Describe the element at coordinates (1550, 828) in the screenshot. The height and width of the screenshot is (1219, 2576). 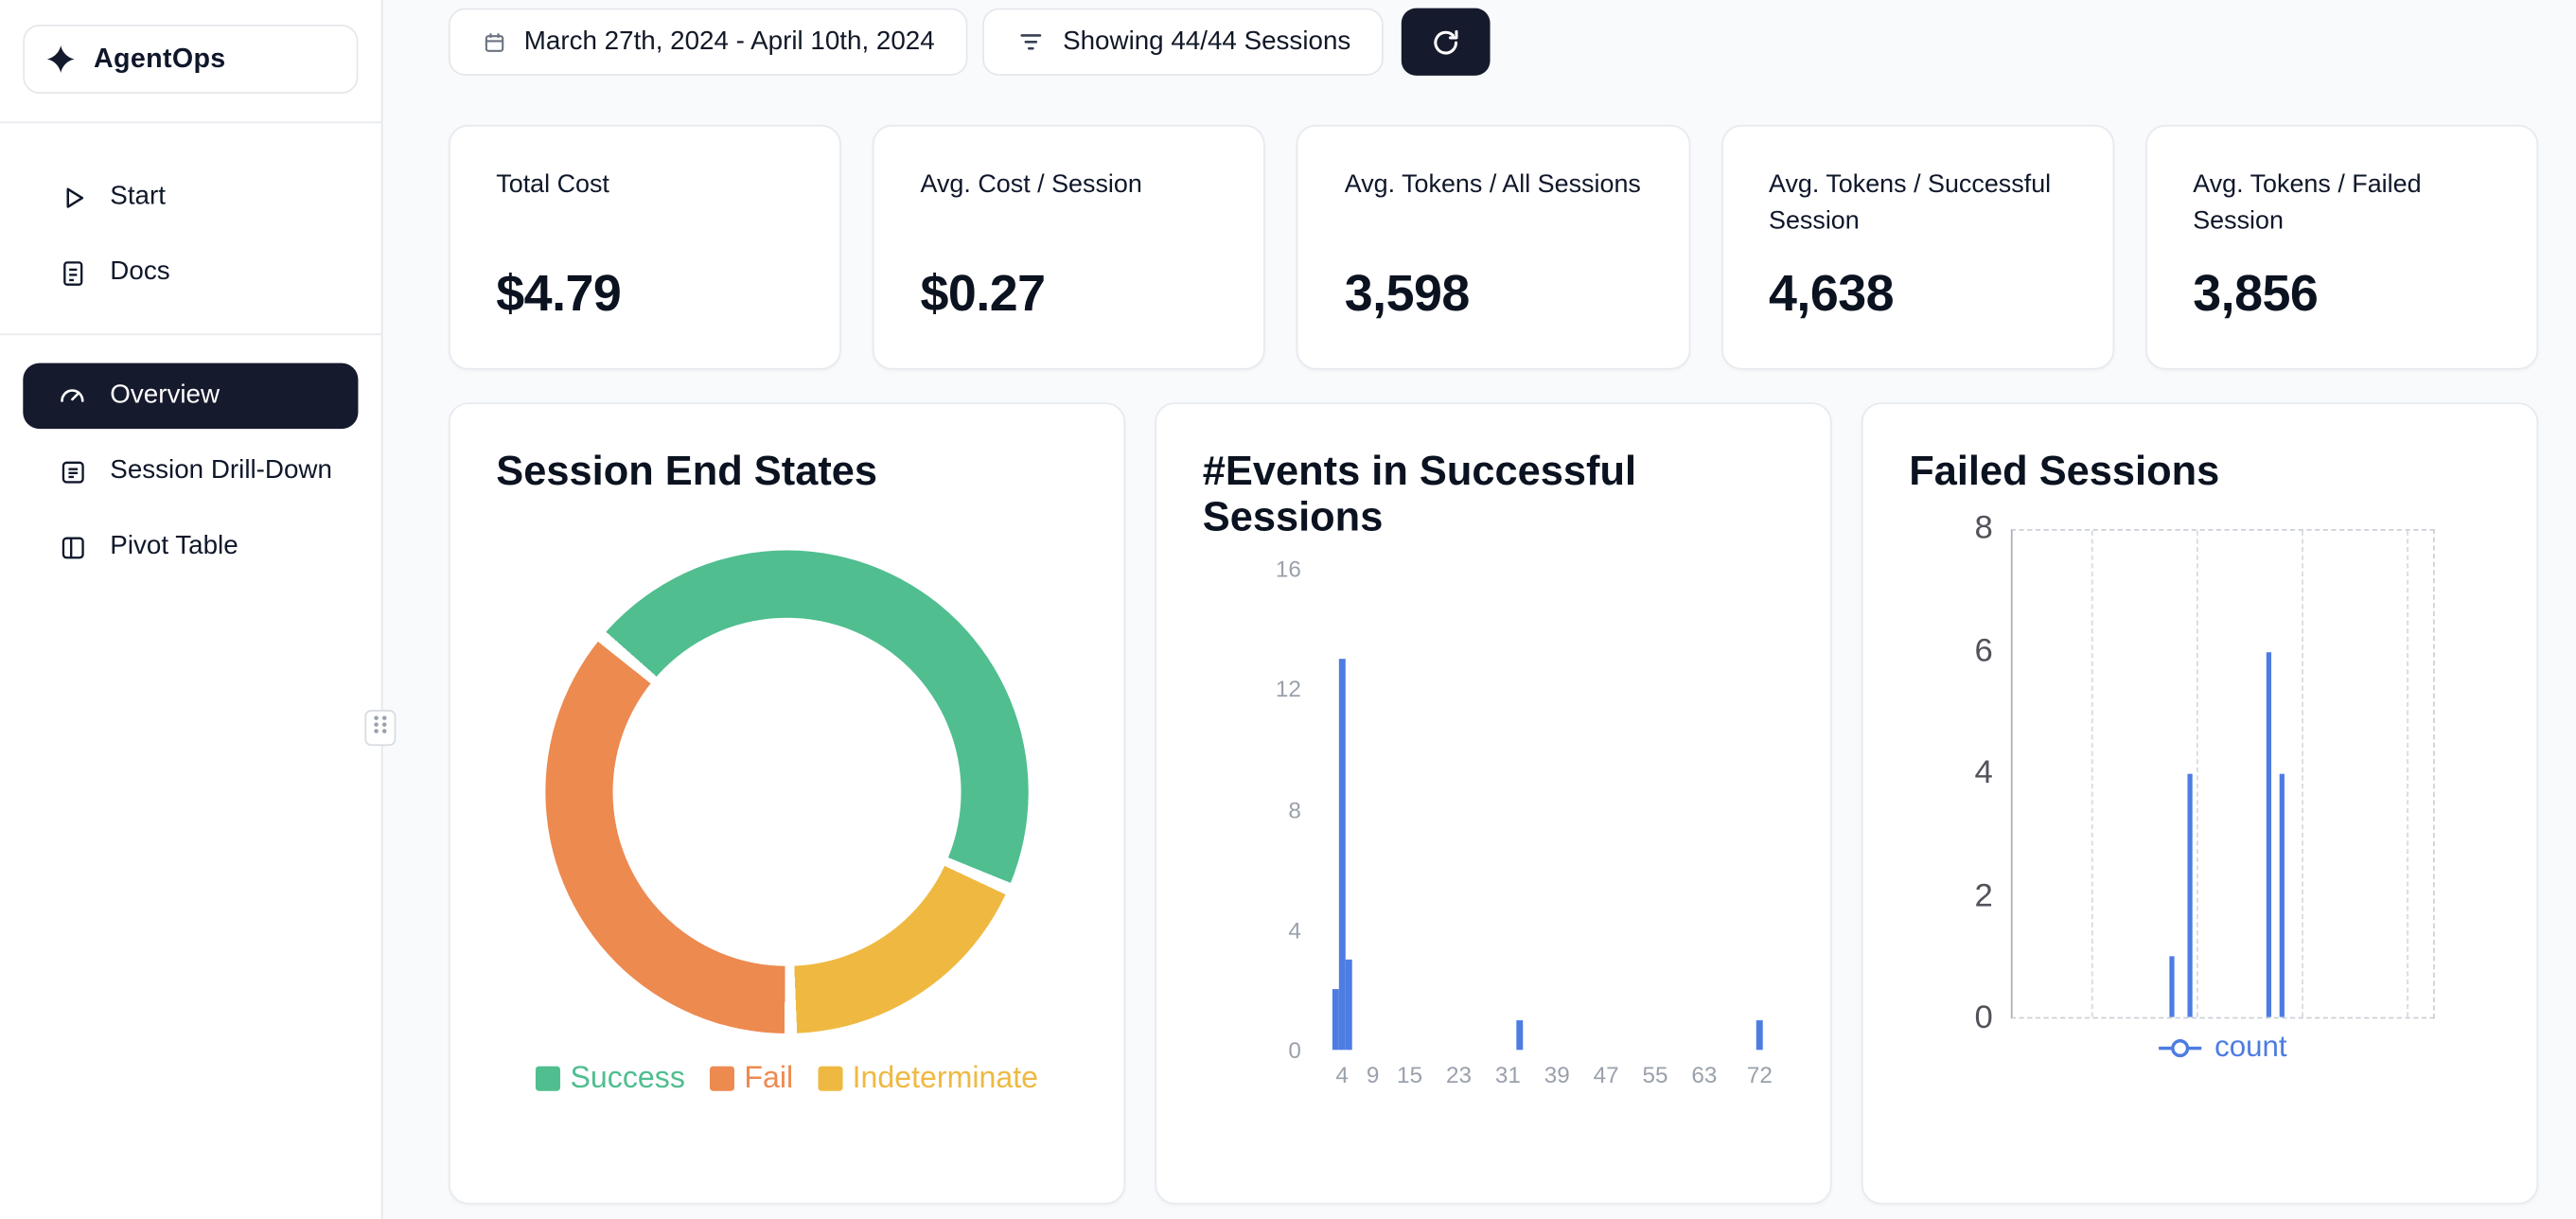
I see `events-plot-area: 4 9 15 23 31 39 47 55 63 72` at that location.